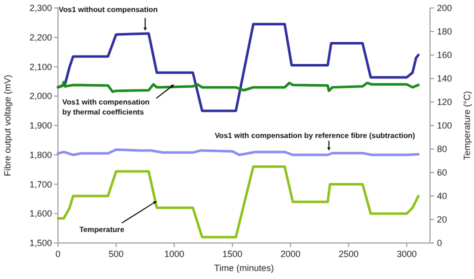  I want to click on y2-axis-title: Temperature (°C), so click(467, 125).